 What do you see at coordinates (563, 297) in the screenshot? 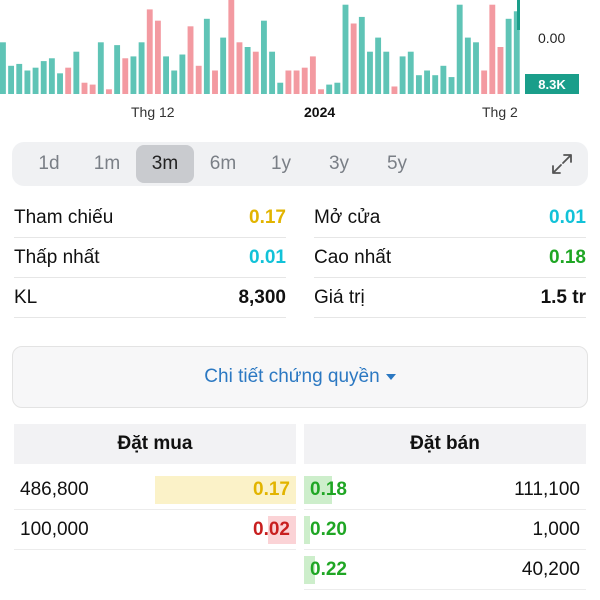
I see `stat-value: 1.5 tr` at bounding box center [563, 297].